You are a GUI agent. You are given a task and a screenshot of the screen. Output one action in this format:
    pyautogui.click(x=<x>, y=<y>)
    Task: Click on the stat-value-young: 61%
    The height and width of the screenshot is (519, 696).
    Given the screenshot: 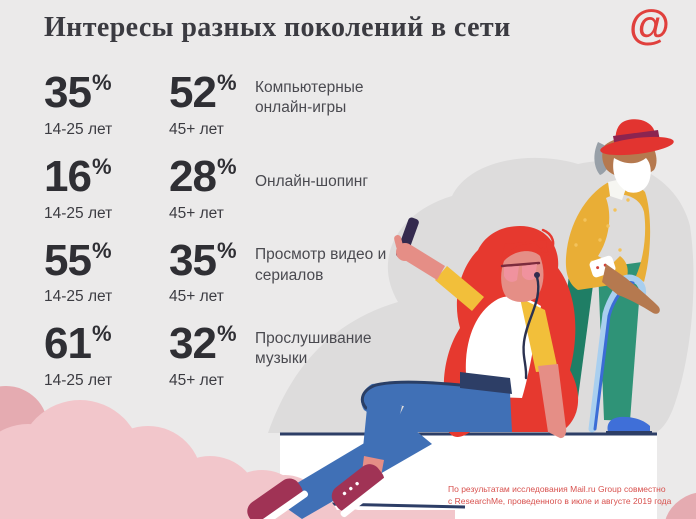 What is the action you would take?
    pyautogui.click(x=78, y=344)
    